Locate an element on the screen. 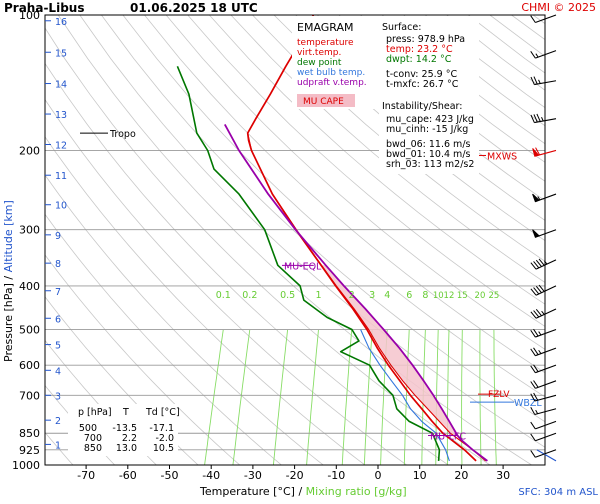 The image size is (600, 504). mixing-ratio-label: 20 is located at coordinates (480, 296).